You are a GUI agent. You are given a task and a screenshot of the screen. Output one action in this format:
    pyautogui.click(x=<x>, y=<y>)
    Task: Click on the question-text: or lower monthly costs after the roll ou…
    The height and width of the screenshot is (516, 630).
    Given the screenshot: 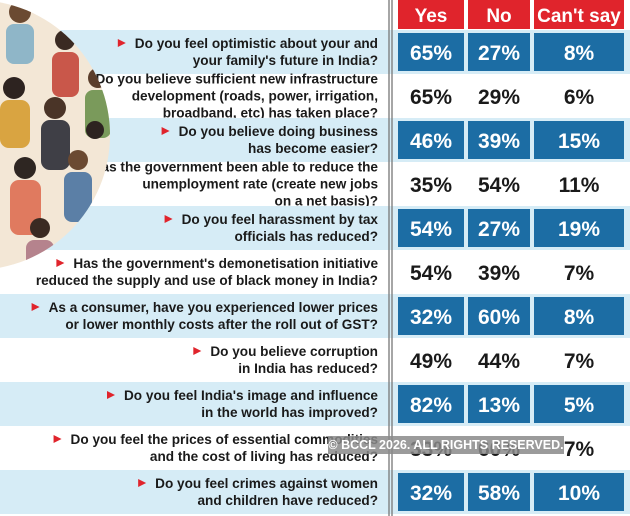 What is the action you would take?
    pyautogui.click(x=221, y=324)
    